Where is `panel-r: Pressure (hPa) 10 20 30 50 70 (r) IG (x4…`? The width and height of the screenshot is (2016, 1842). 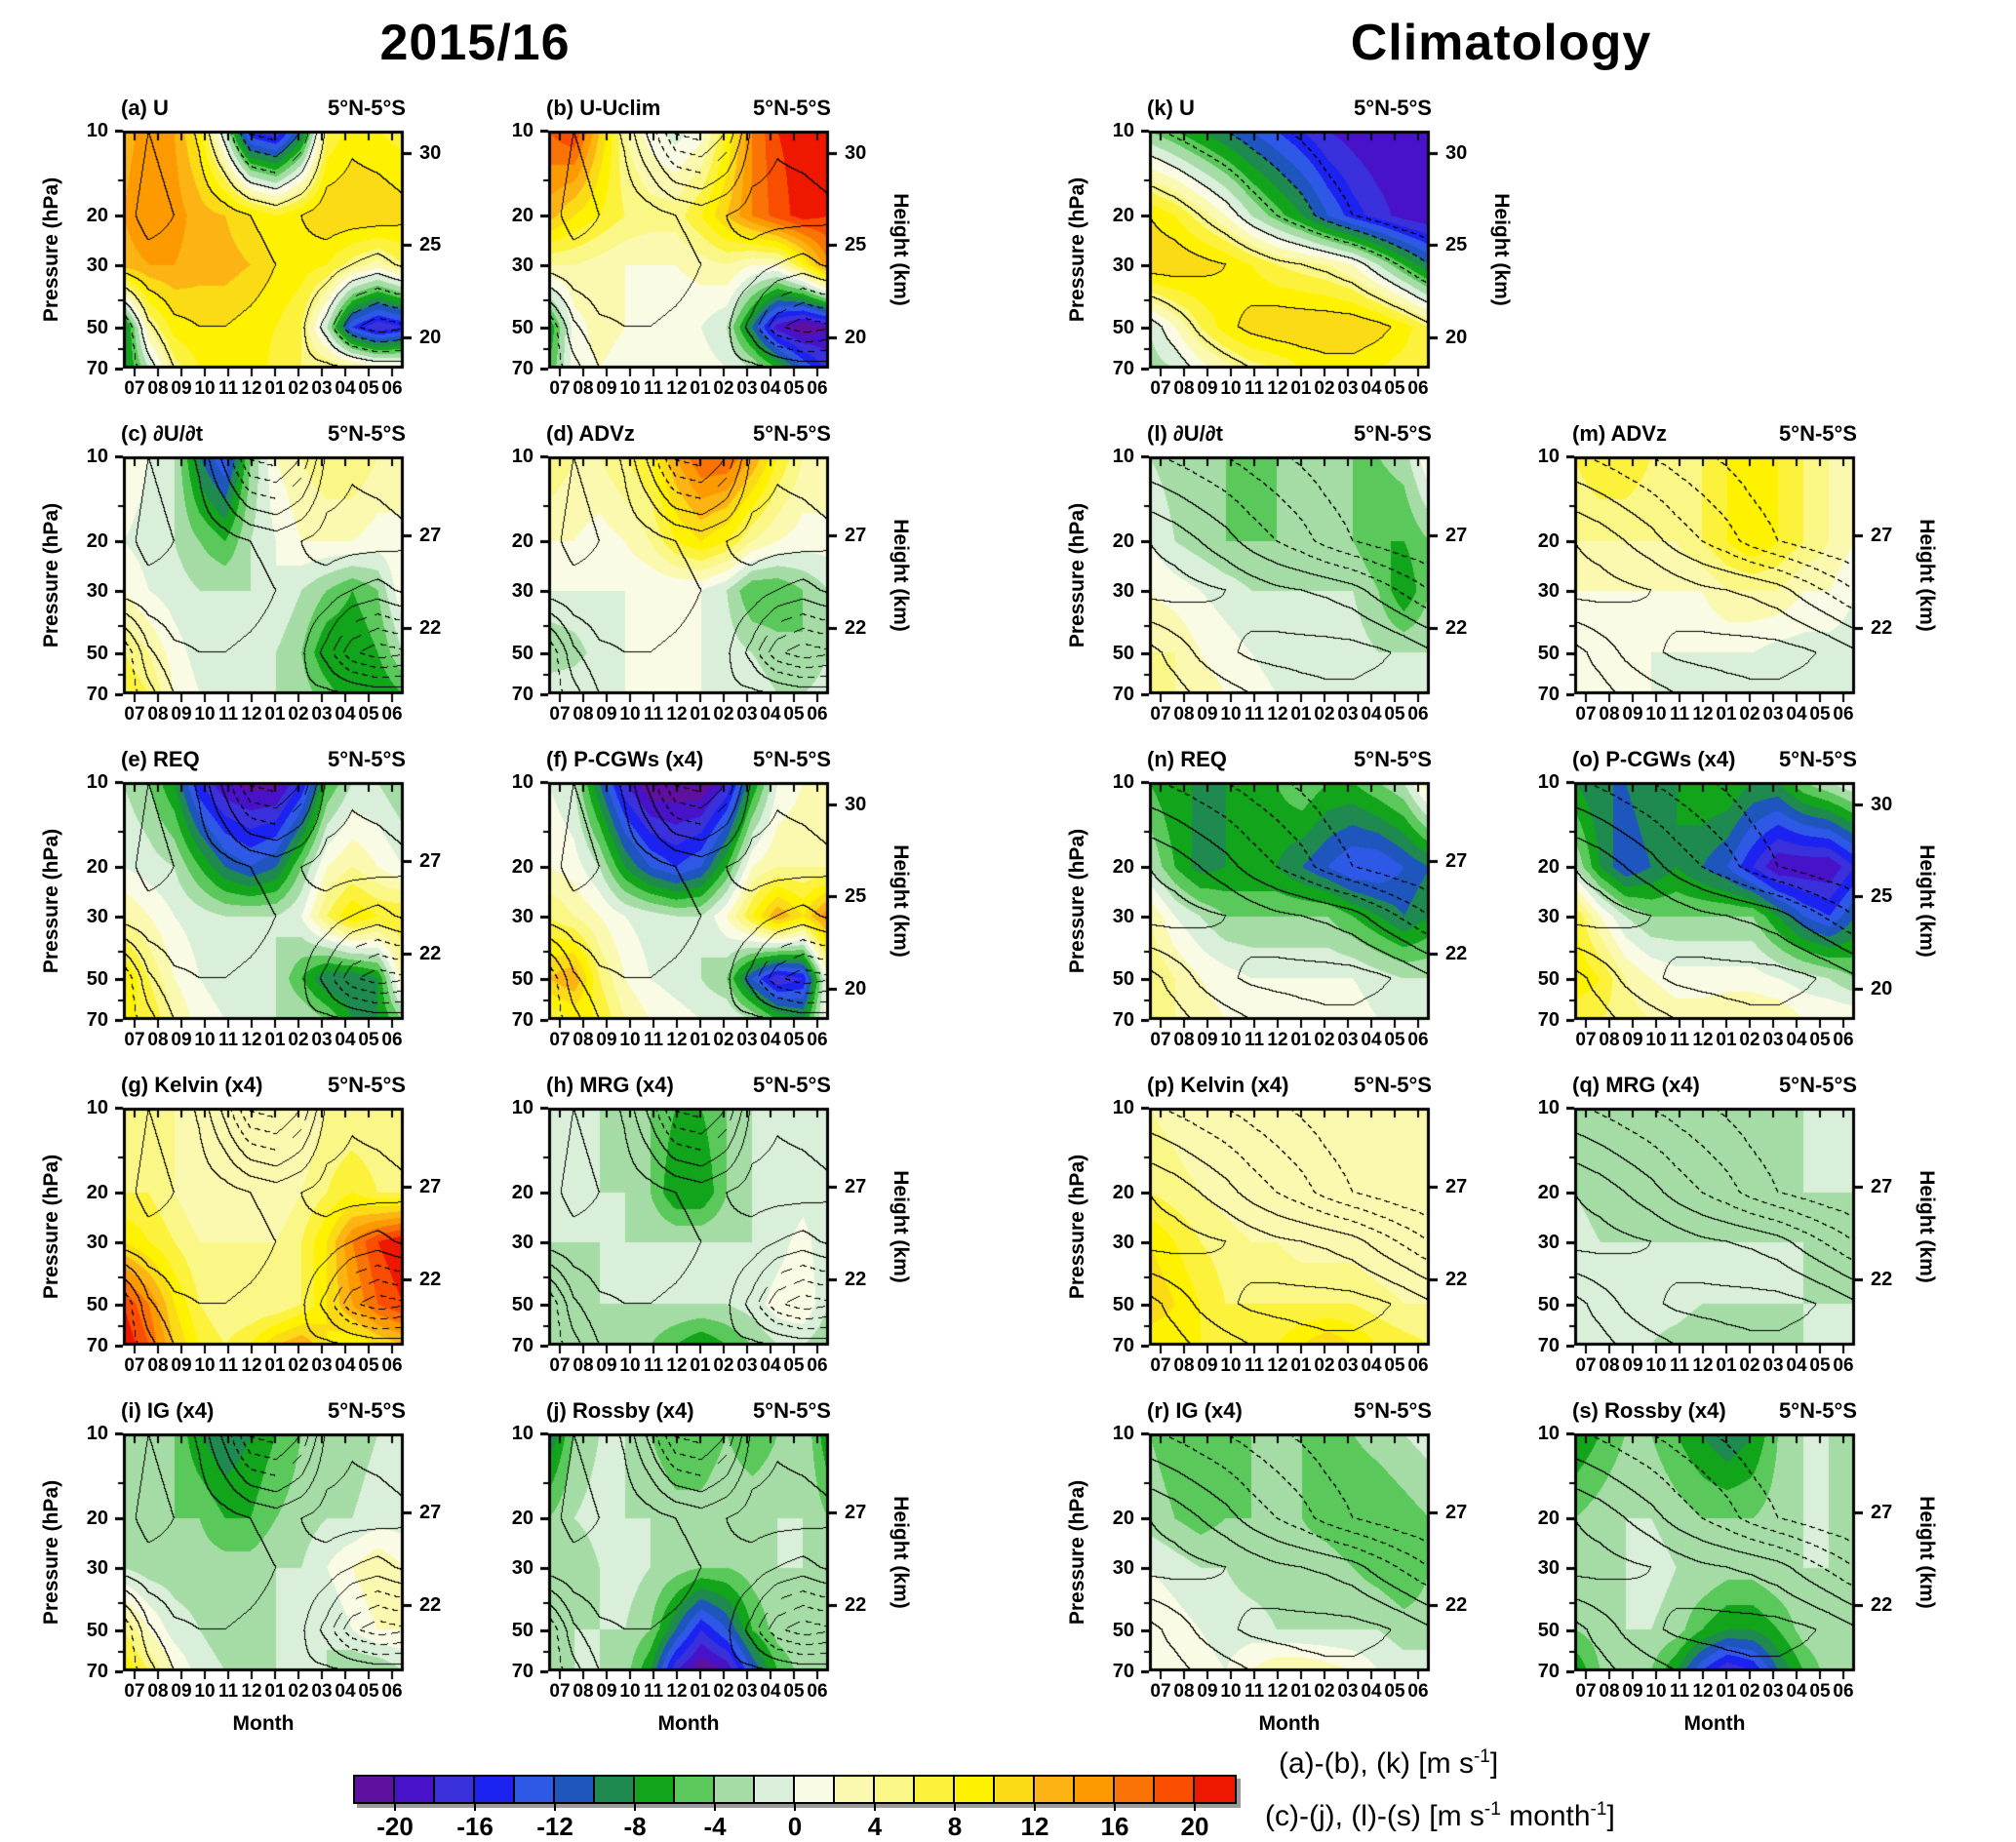
panel-r: Pressure (hPa) 10 20 30 50 70 (r) IG (x4… is located at coordinates (1273, 1569).